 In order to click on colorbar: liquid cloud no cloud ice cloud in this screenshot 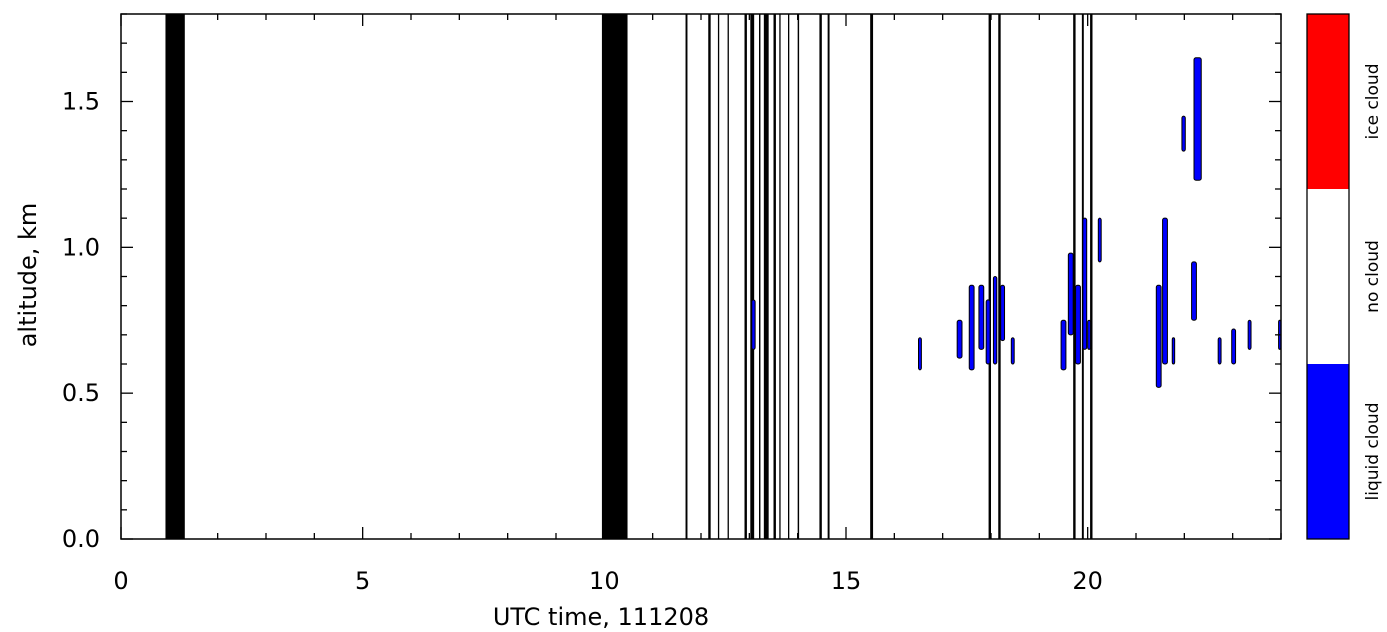, I will do `click(1344, 276)`.